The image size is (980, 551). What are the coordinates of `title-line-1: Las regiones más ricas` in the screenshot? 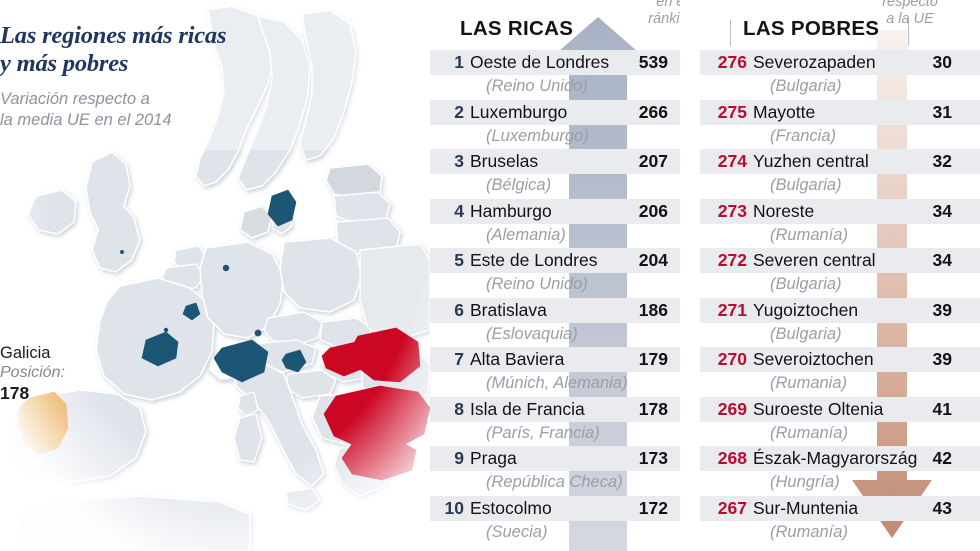 It's located at (113, 35).